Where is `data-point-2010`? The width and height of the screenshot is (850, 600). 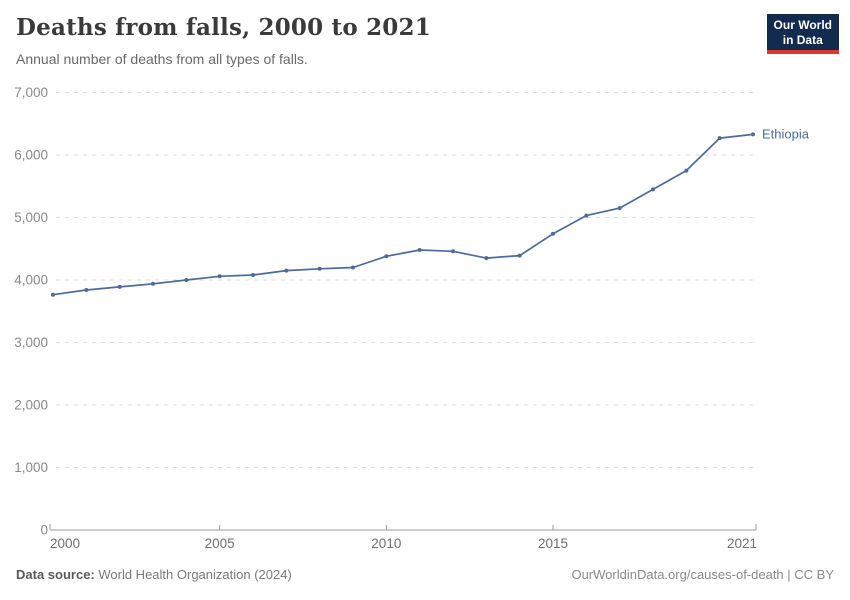
data-point-2010 is located at coordinates (386, 256).